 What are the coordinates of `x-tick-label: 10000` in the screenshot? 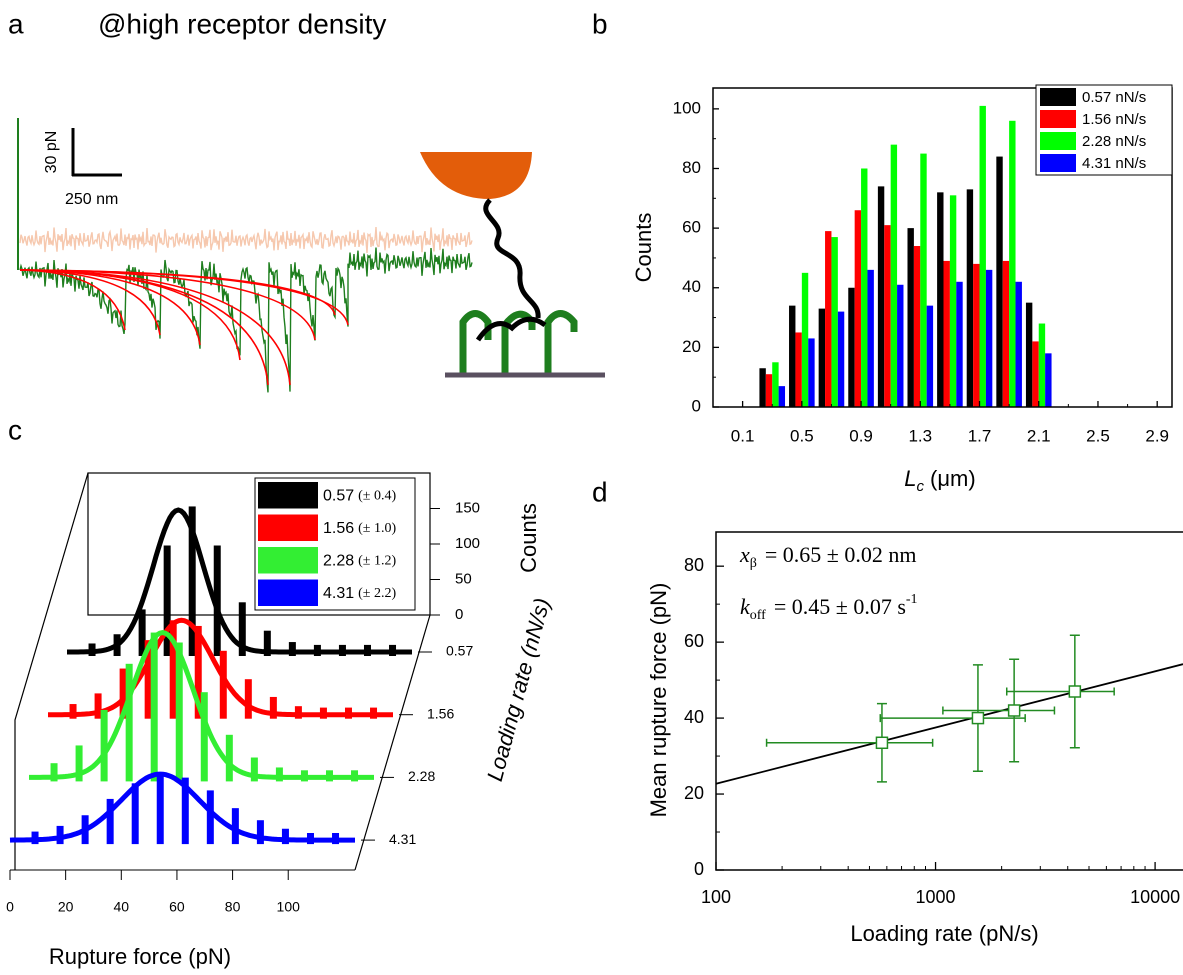 It's located at (1155, 897).